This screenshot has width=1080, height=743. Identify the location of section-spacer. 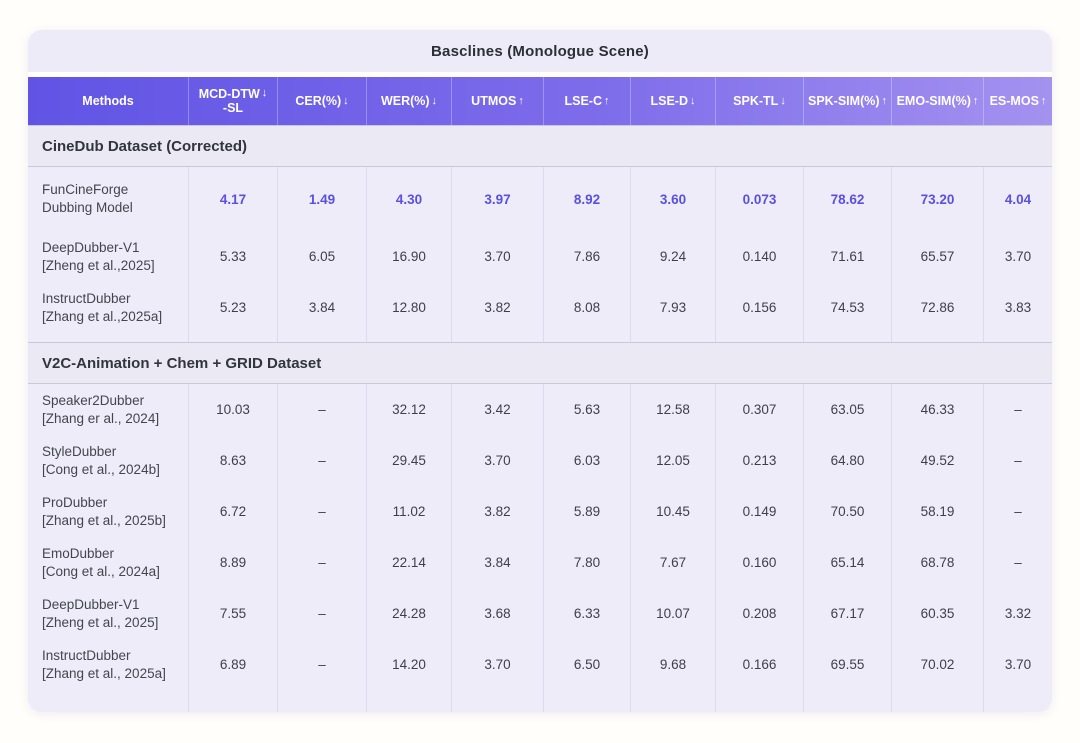
(540, 337).